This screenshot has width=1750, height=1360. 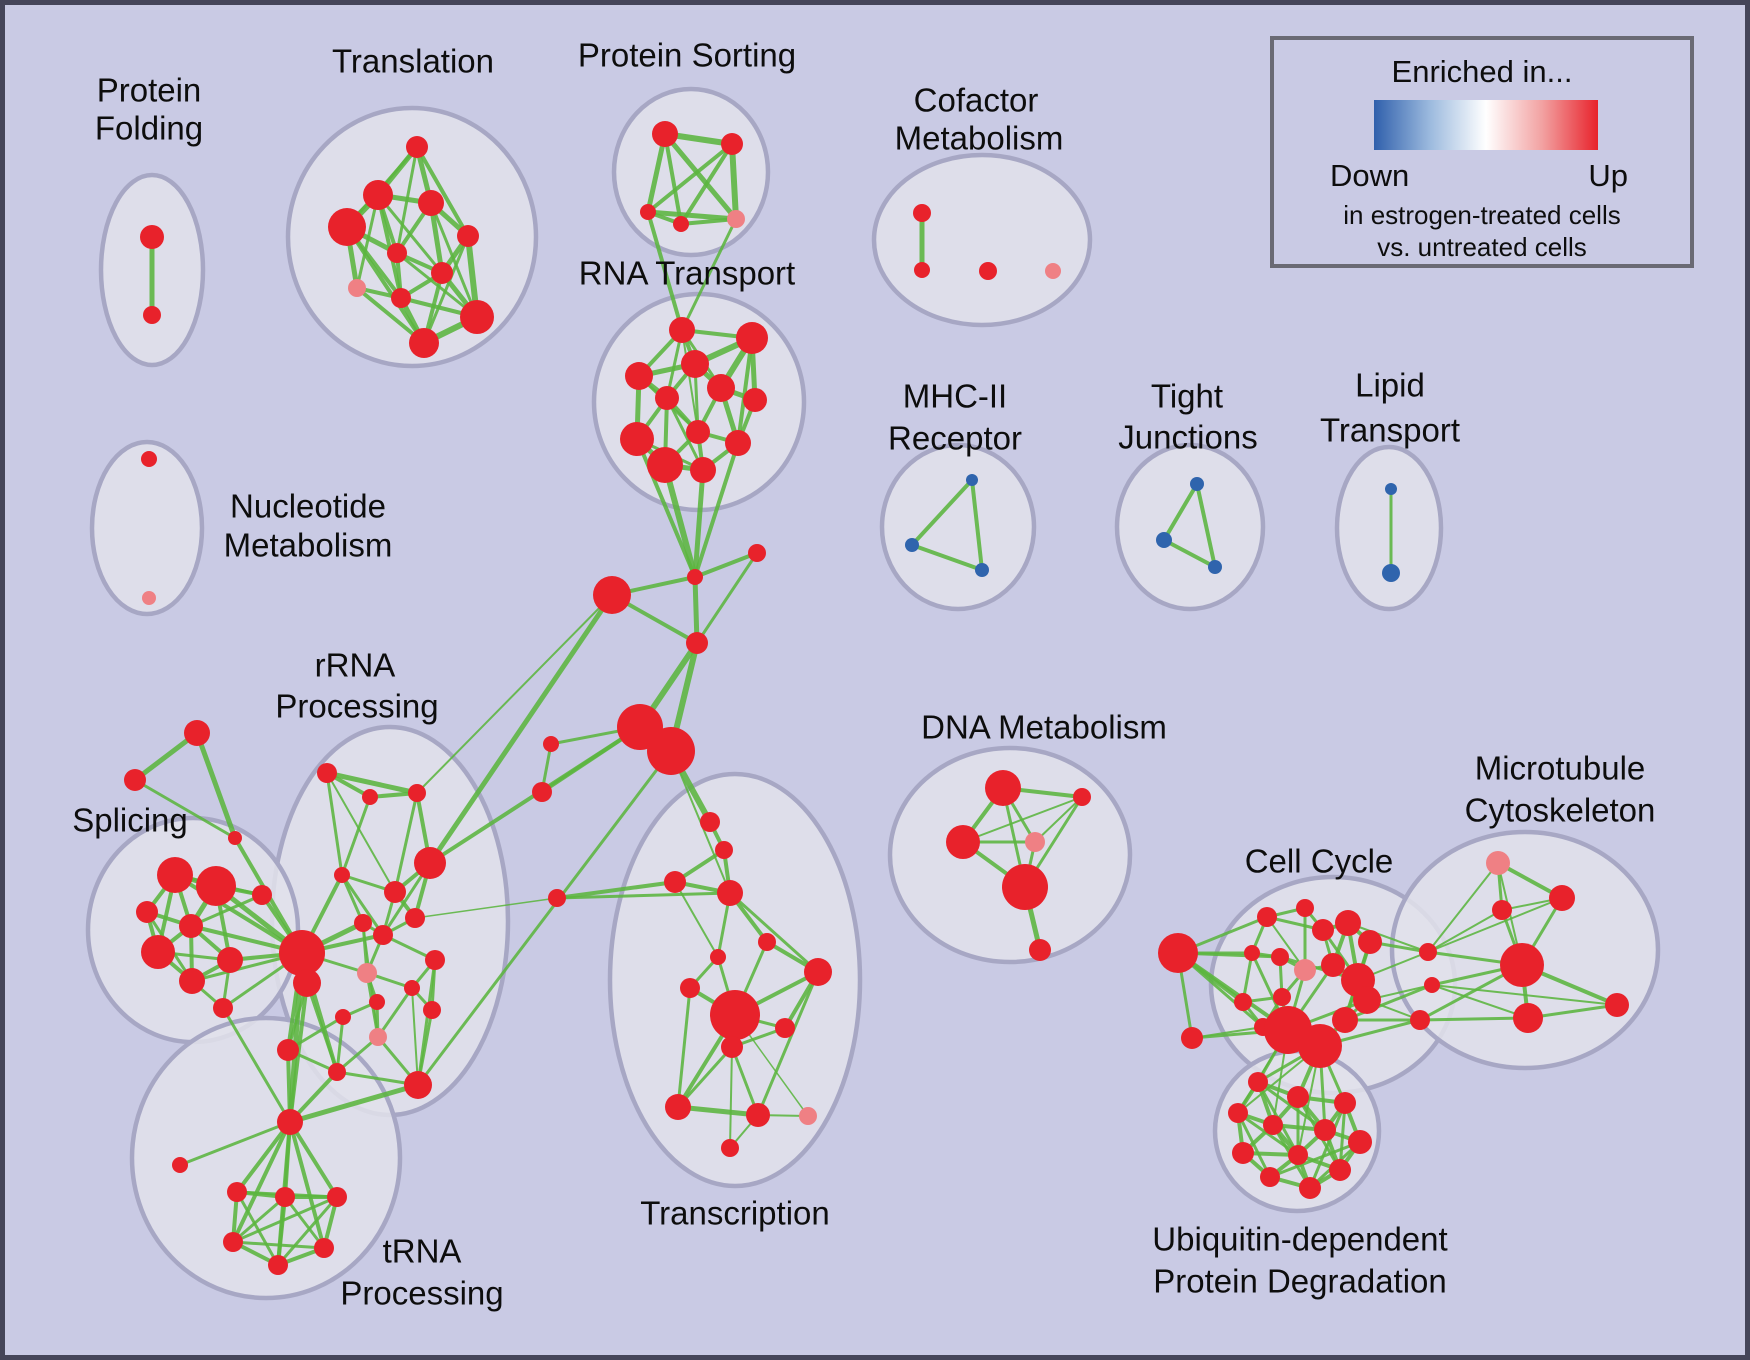 I want to click on node-125-red, so click(x=1333, y=965).